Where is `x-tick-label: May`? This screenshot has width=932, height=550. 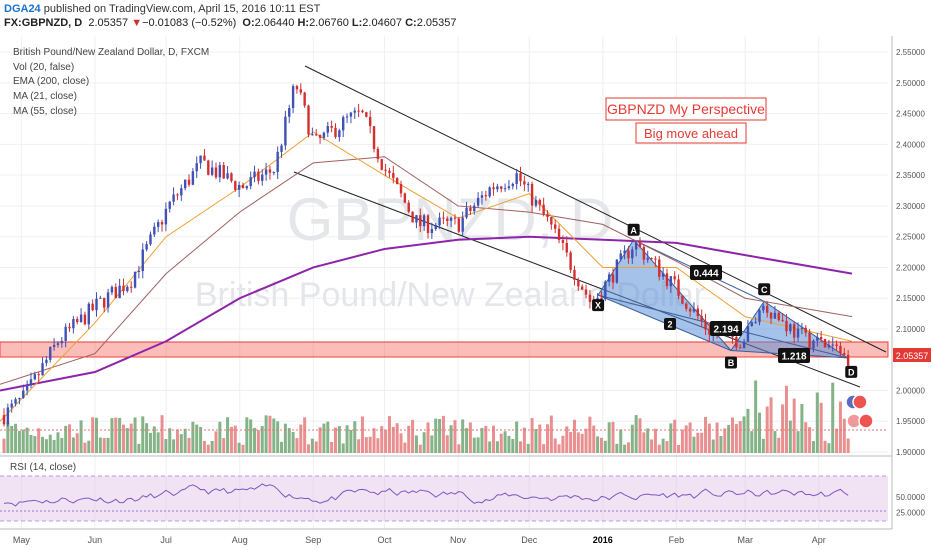 x-tick-label: May is located at coordinates (22, 540).